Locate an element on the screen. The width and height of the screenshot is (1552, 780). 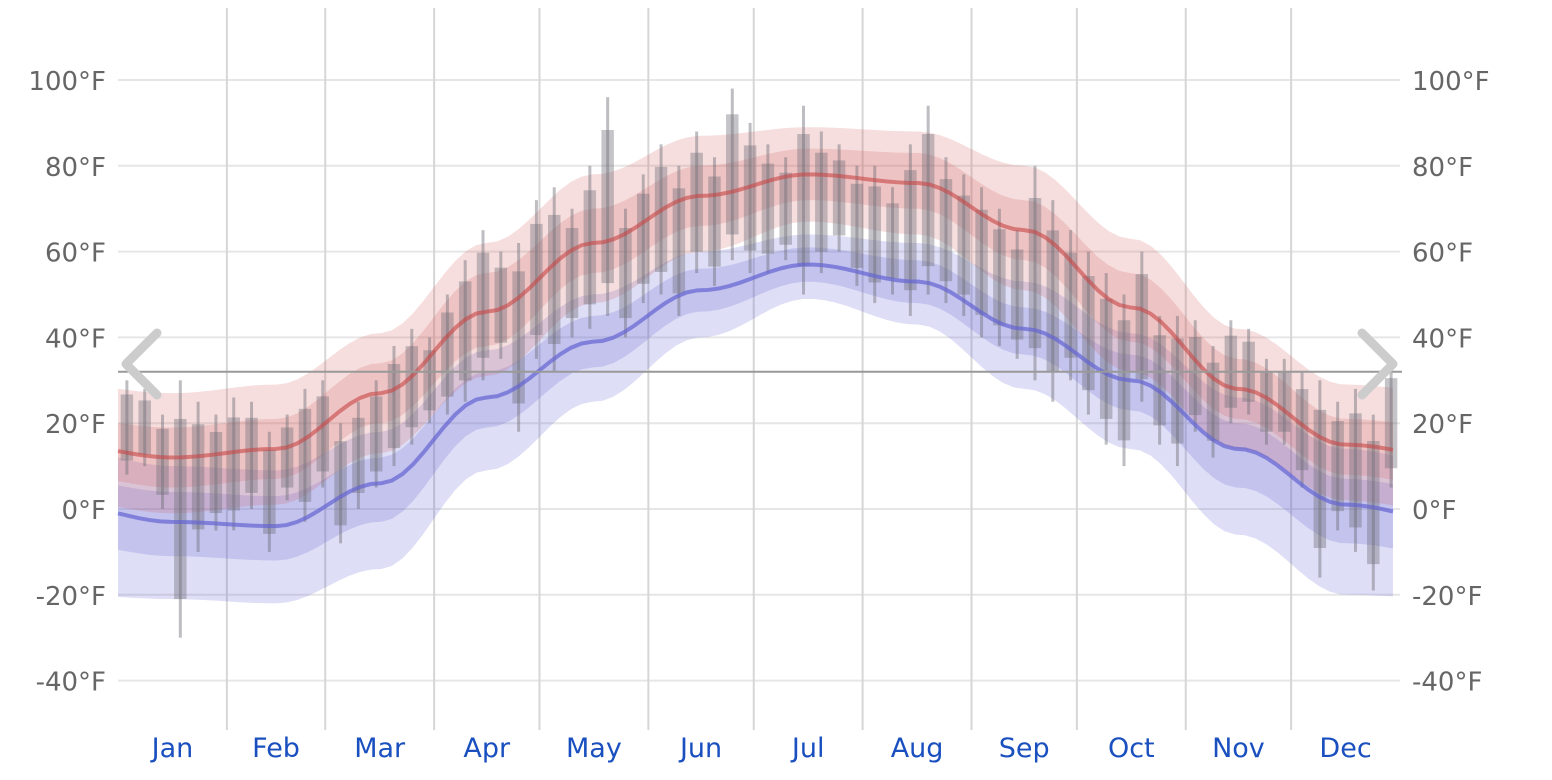
x-tick-label-jul: Jul is located at coordinates (807, 748).